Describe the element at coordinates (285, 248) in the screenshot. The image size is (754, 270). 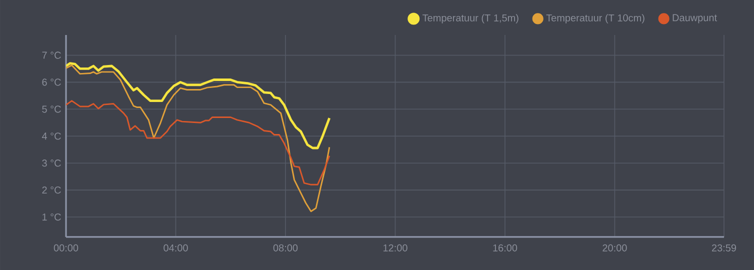
I see `x-tick-label: 08:00` at that location.